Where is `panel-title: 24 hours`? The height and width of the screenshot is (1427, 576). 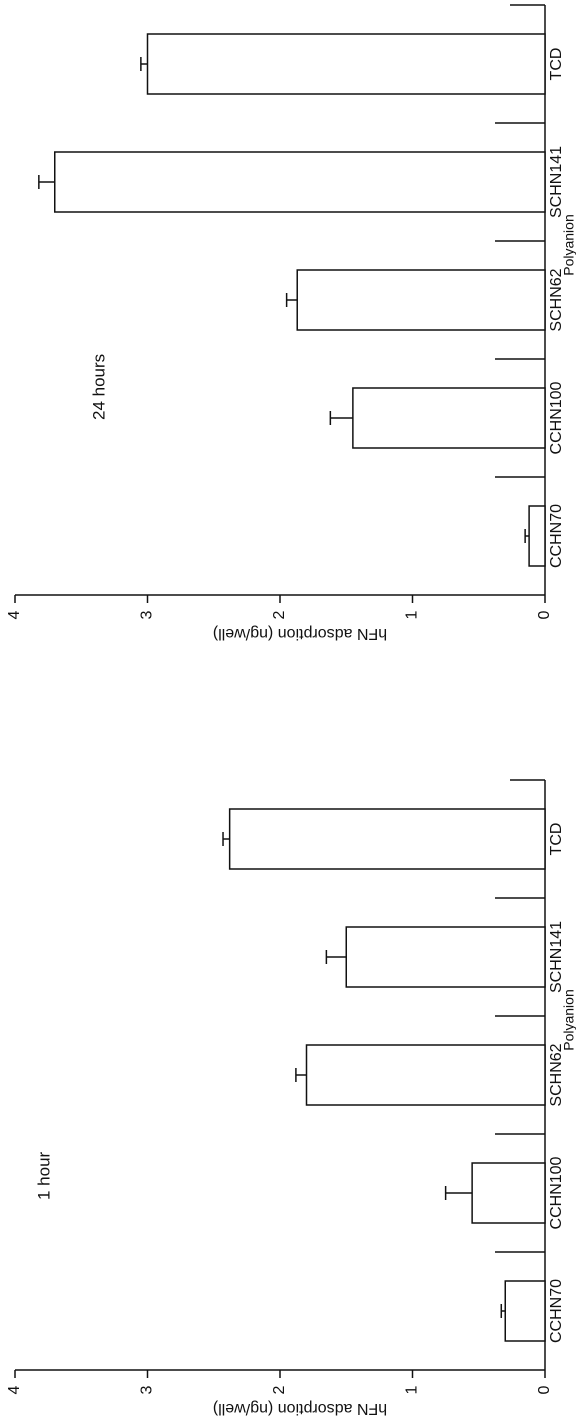
panel-title: 24 hours is located at coordinates (98, 387).